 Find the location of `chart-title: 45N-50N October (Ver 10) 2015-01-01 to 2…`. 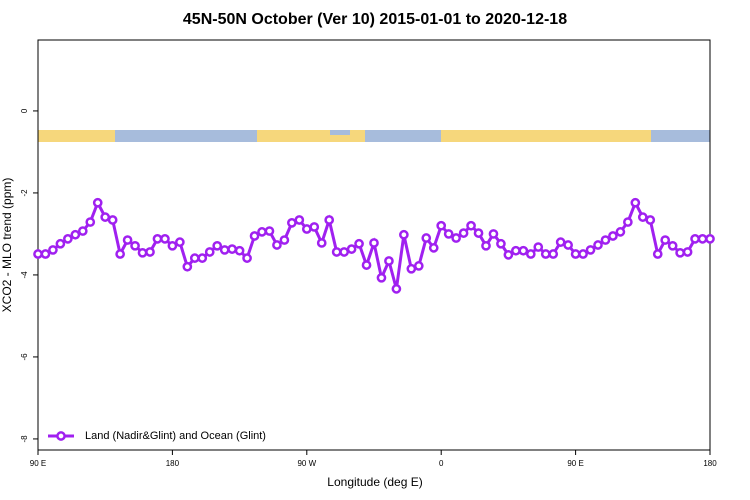

chart-title: 45N-50N October (Ver 10) 2015-01-01 to 2… is located at coordinates (375, 19).